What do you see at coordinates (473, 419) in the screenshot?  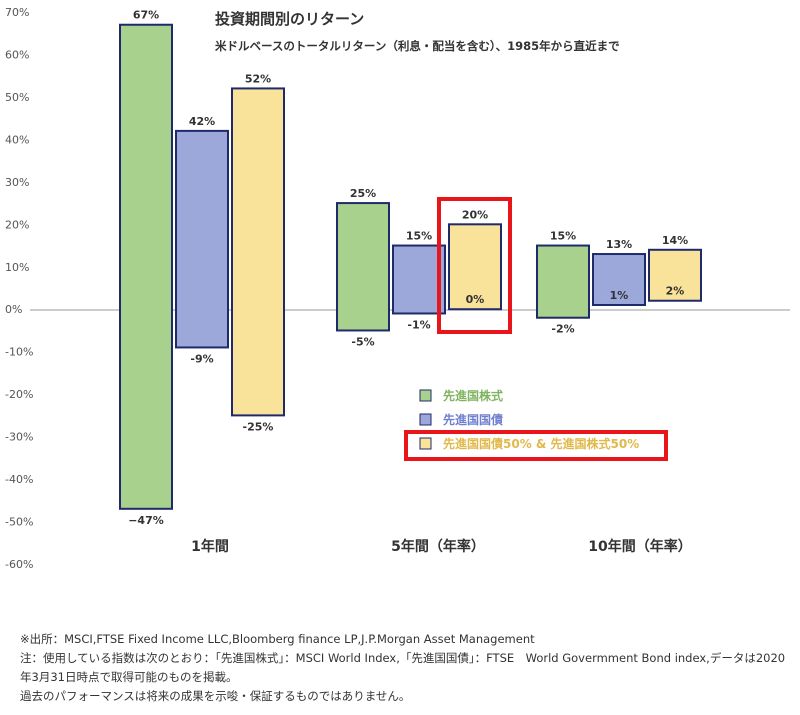 I see `legend-label: 先進国国債` at bounding box center [473, 419].